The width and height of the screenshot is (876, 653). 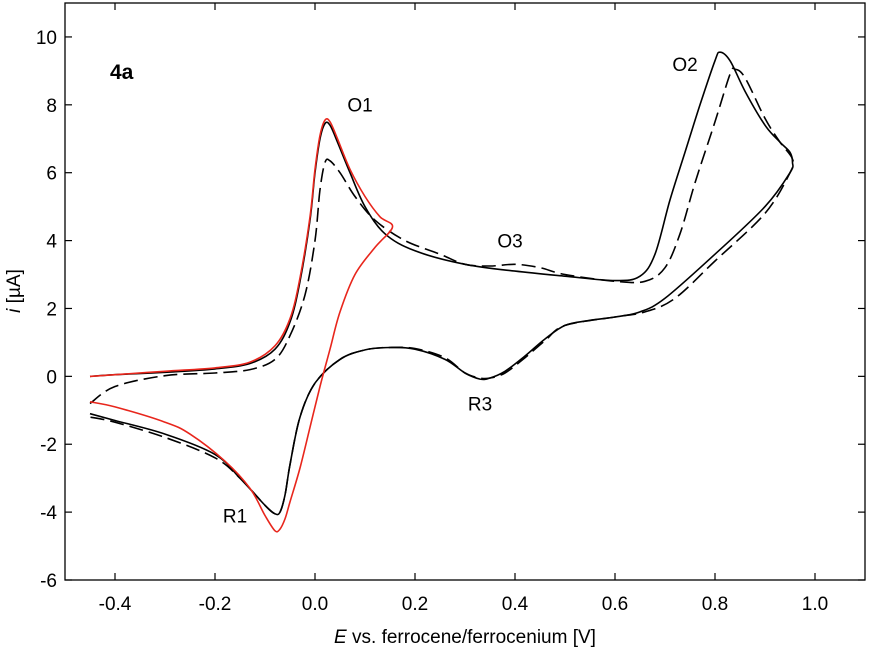 I want to click on y-tick-label: -2, so click(x=48, y=445).